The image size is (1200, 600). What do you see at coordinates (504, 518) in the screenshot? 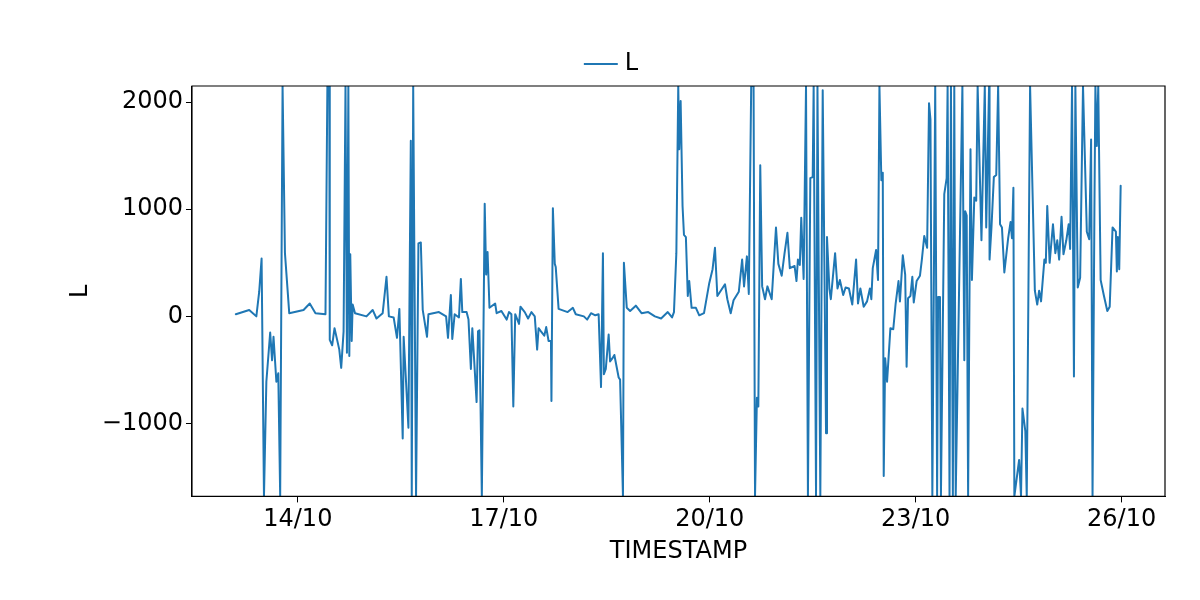
I see `x-tick-label: 17/10` at bounding box center [504, 518].